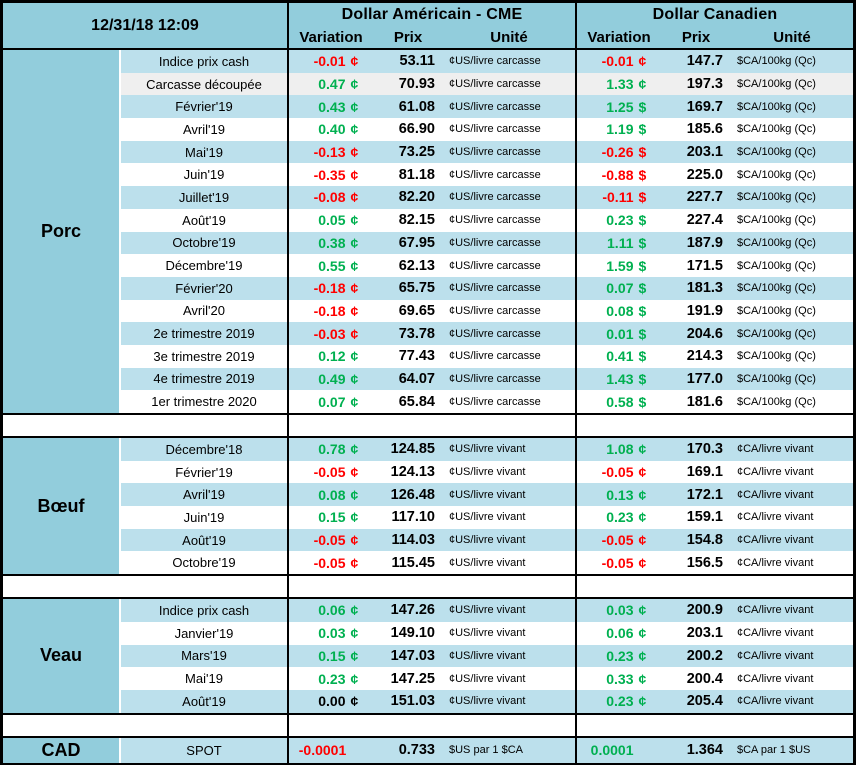 This screenshot has width=856, height=765. Describe the element at coordinates (417, 61) in the screenshot. I see `us-price: 53.11` at that location.